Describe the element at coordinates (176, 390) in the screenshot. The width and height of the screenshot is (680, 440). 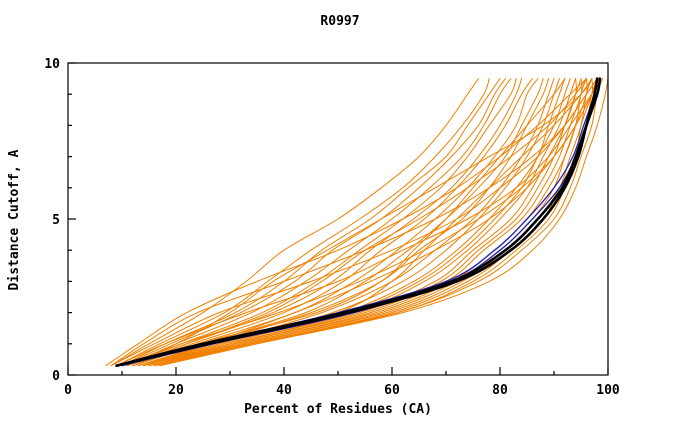
I see `x-tick-label: 20` at that location.